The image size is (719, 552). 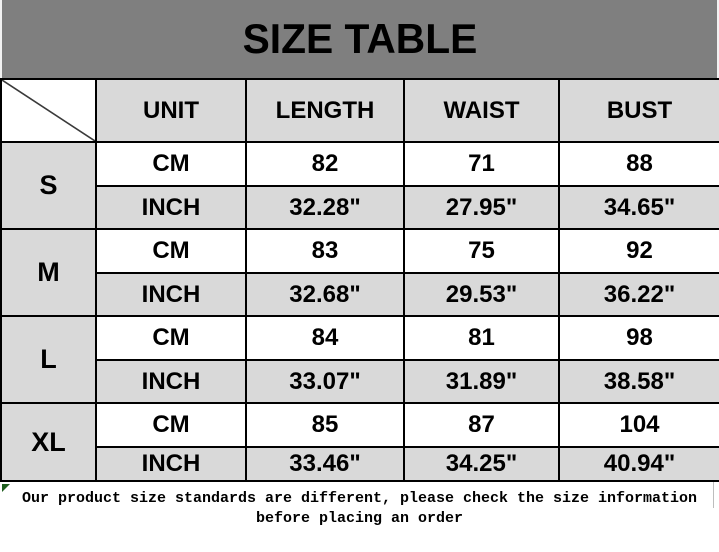 What do you see at coordinates (6, 488) in the screenshot?
I see `green-corner-triangle-icon` at bounding box center [6, 488].